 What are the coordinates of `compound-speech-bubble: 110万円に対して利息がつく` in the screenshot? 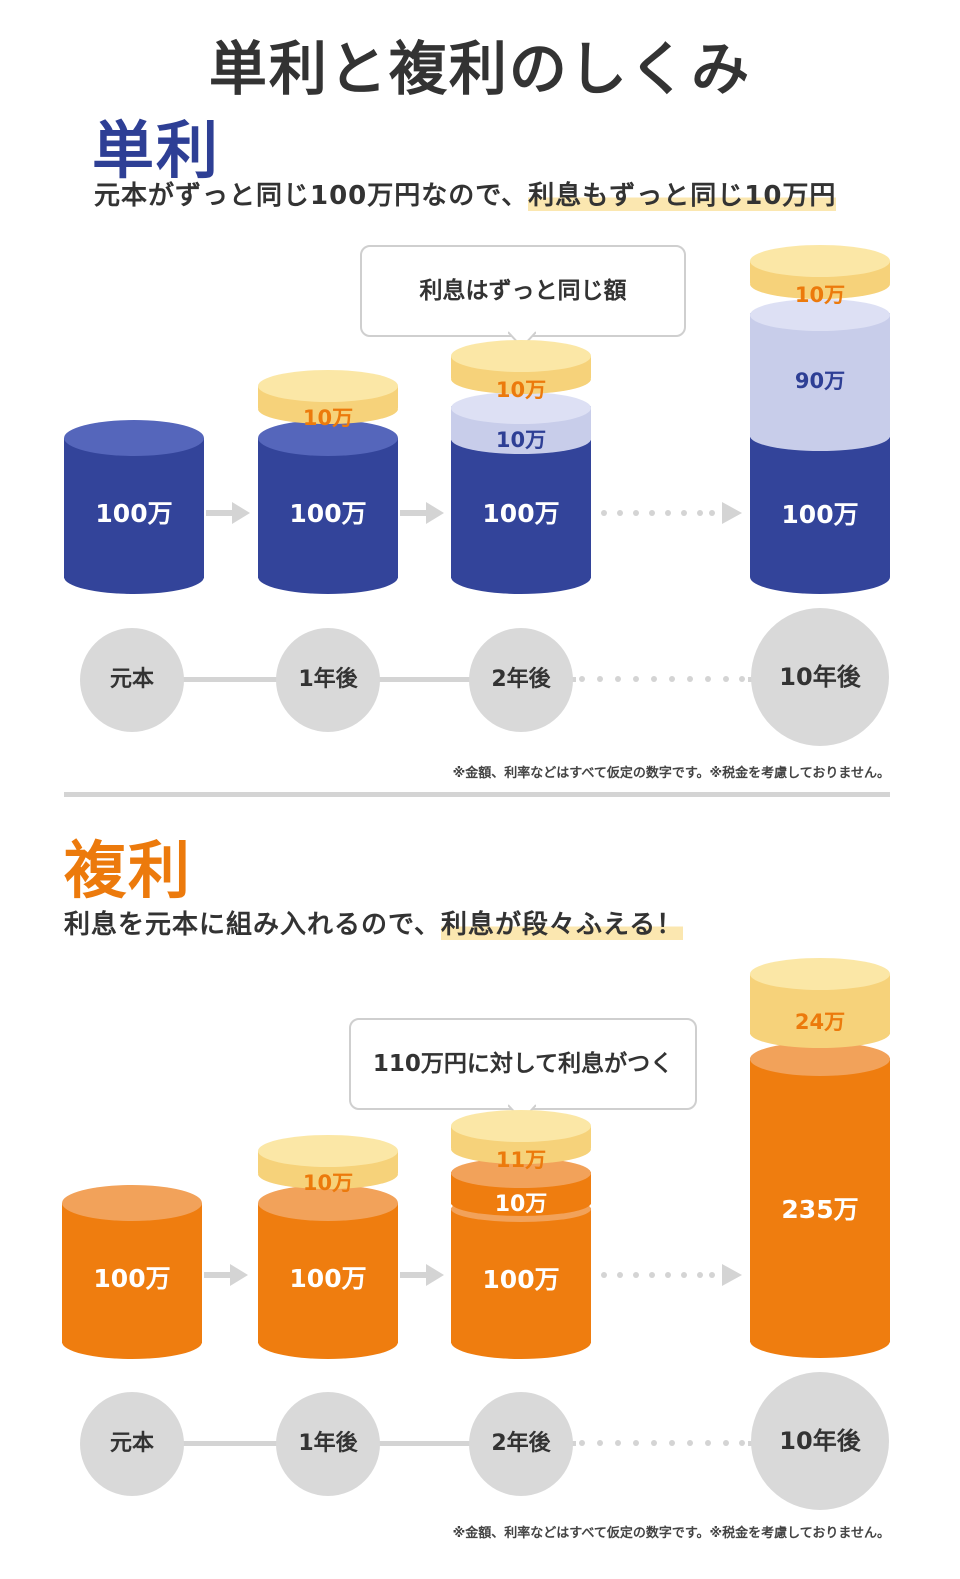 It's located at (523, 1064).